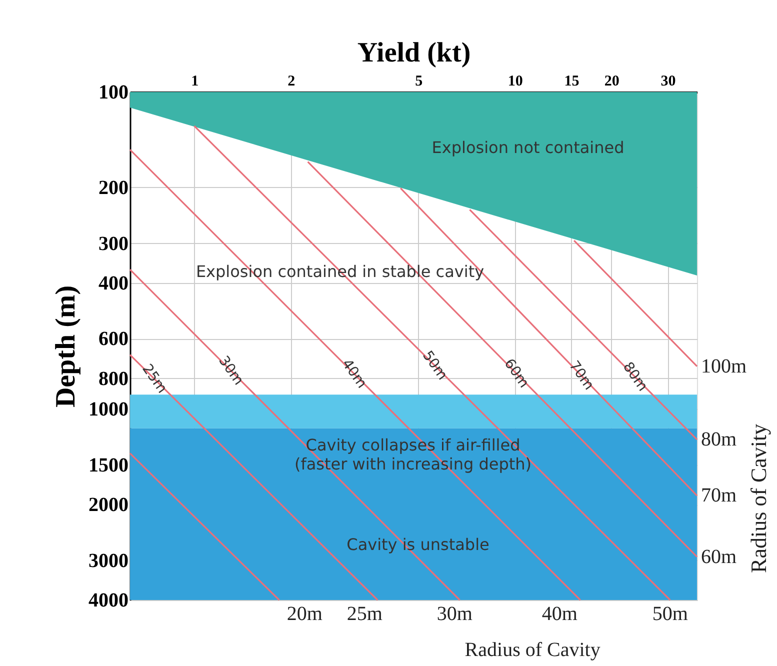 The width and height of the screenshot is (777, 666). Describe the element at coordinates (108, 601) in the screenshot. I see `y-tick-label: 4000` at that location.